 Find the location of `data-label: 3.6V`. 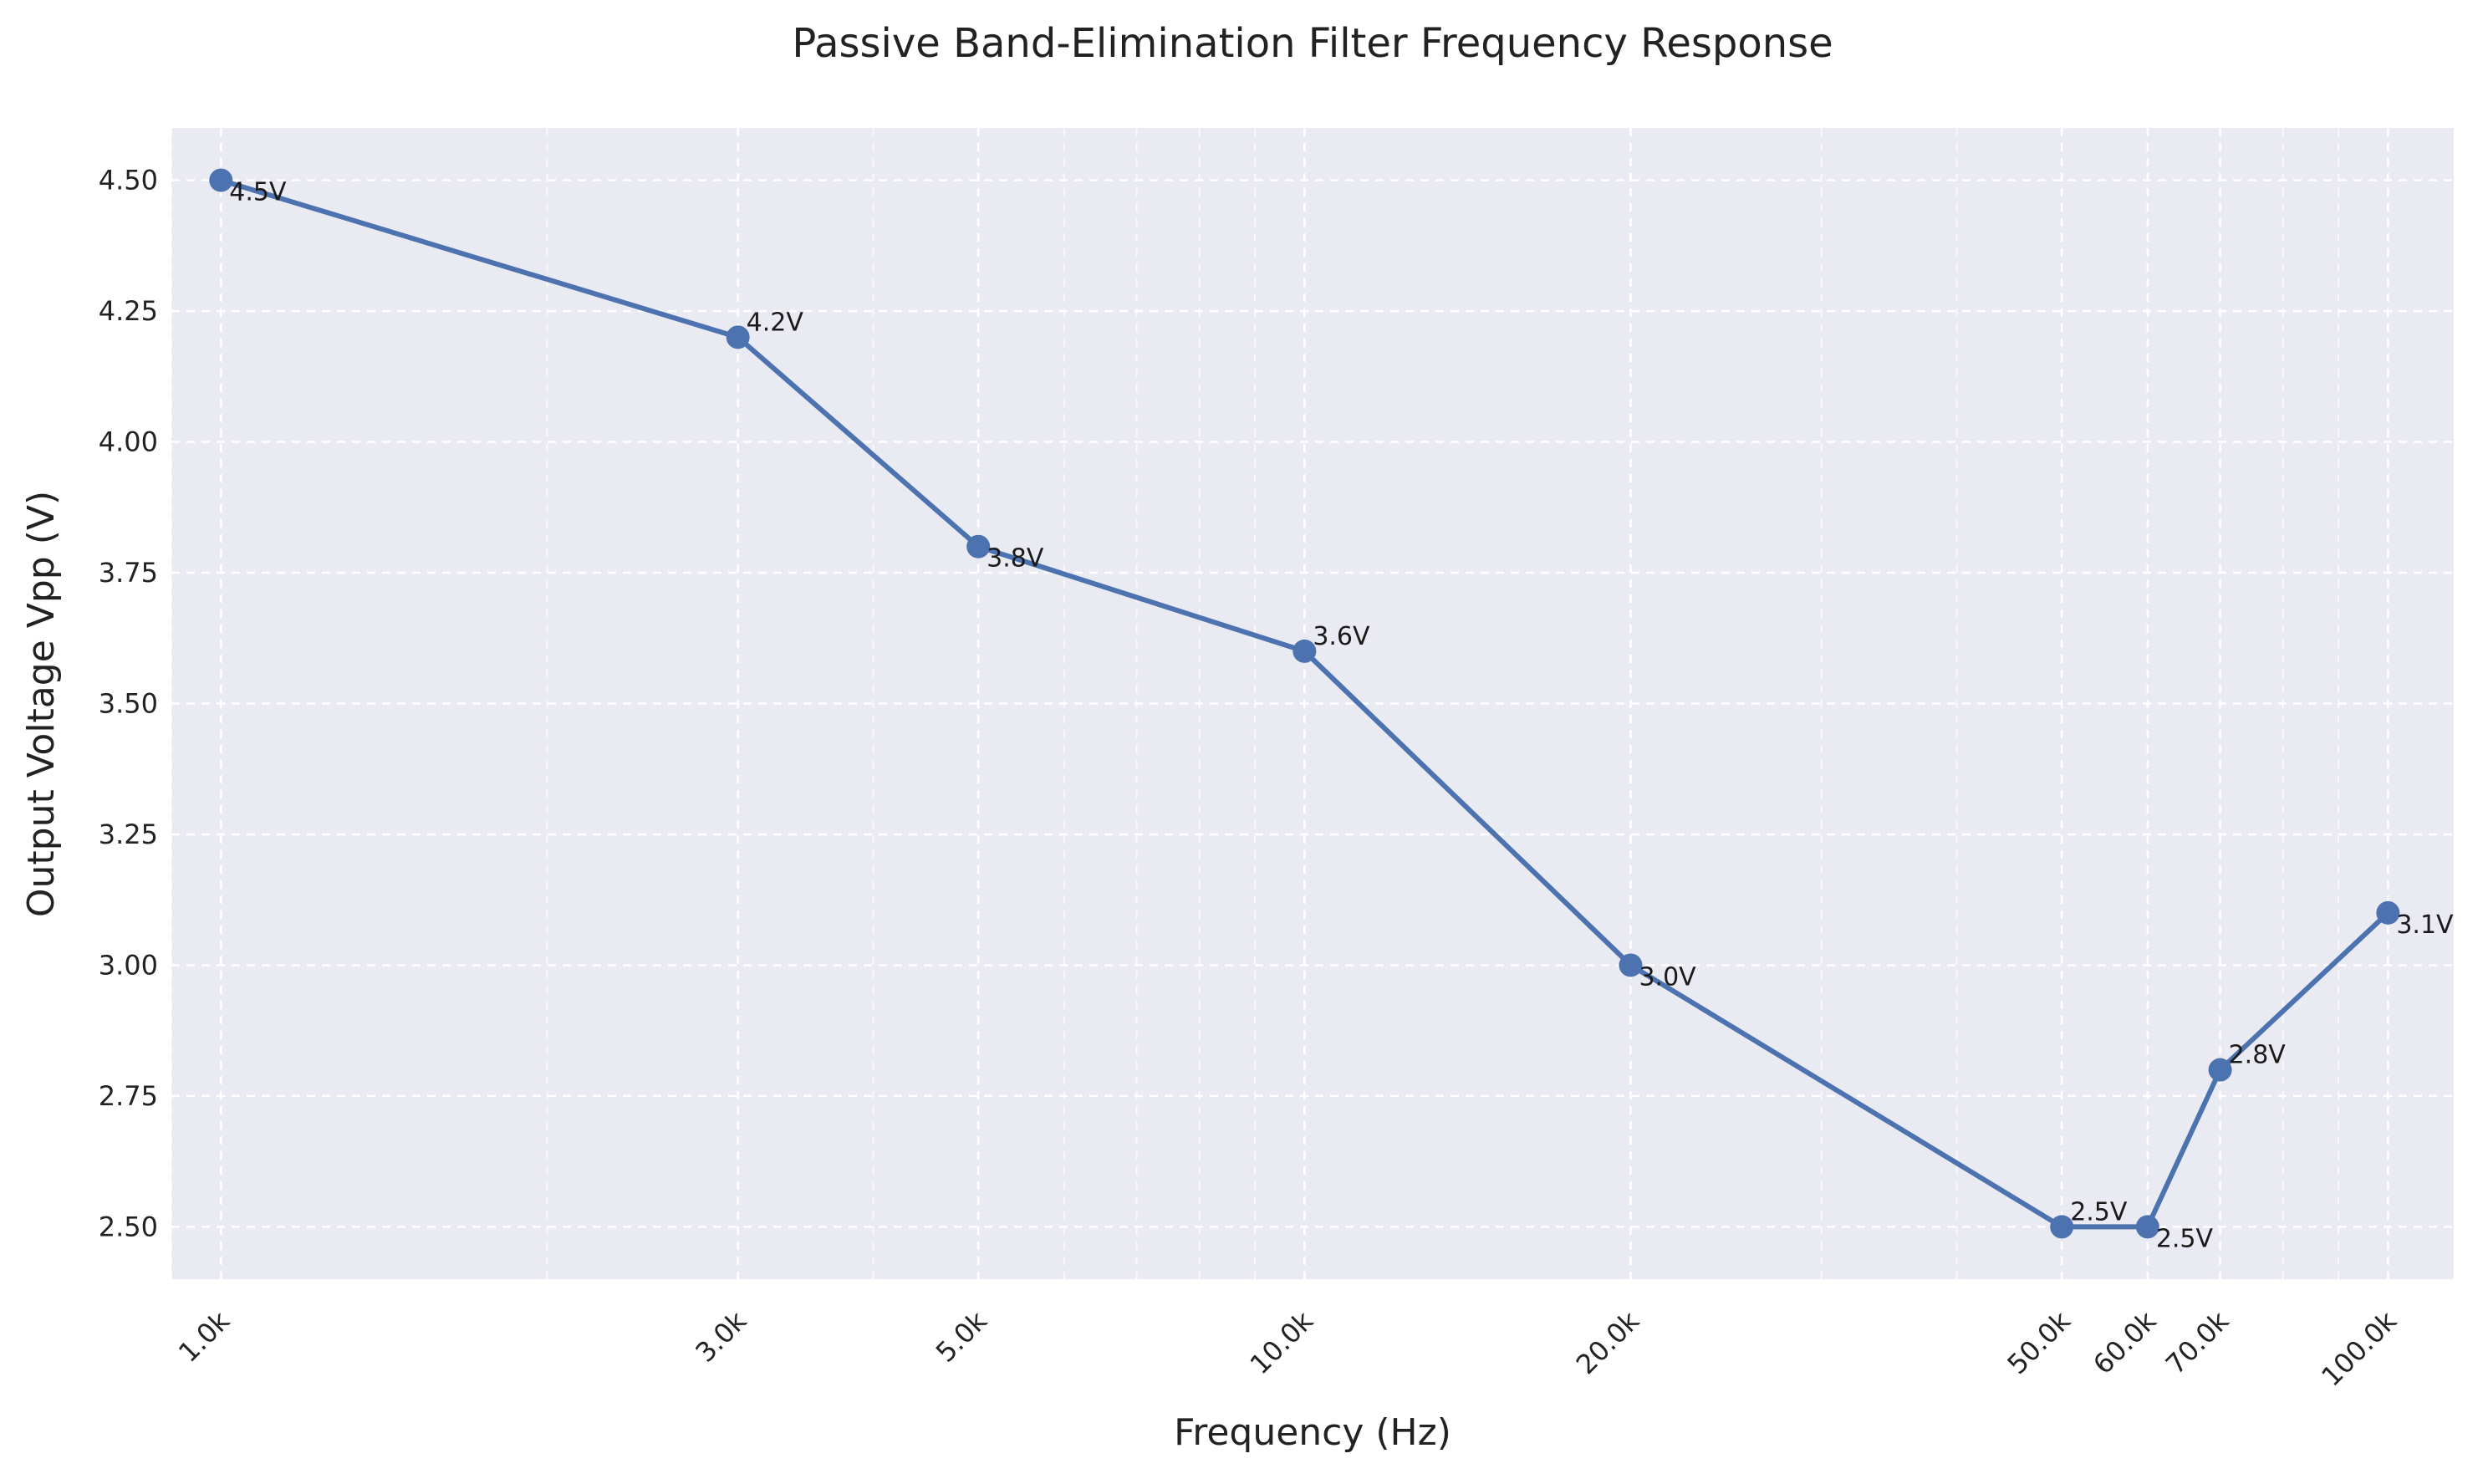

data-label: 3.6V is located at coordinates (1341, 636).